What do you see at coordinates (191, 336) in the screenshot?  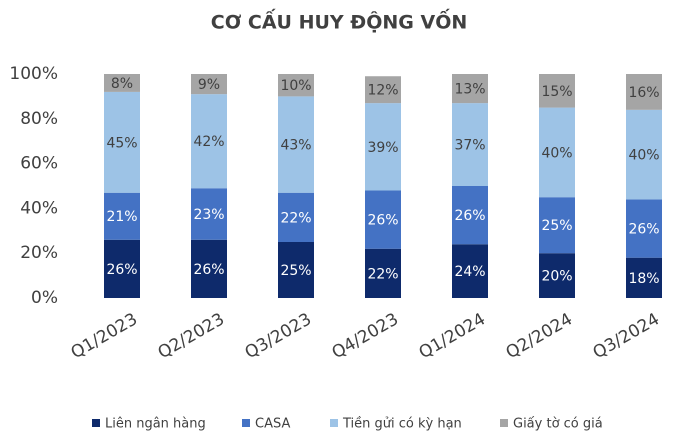 I see `x-tick-label: Q2/2023` at bounding box center [191, 336].